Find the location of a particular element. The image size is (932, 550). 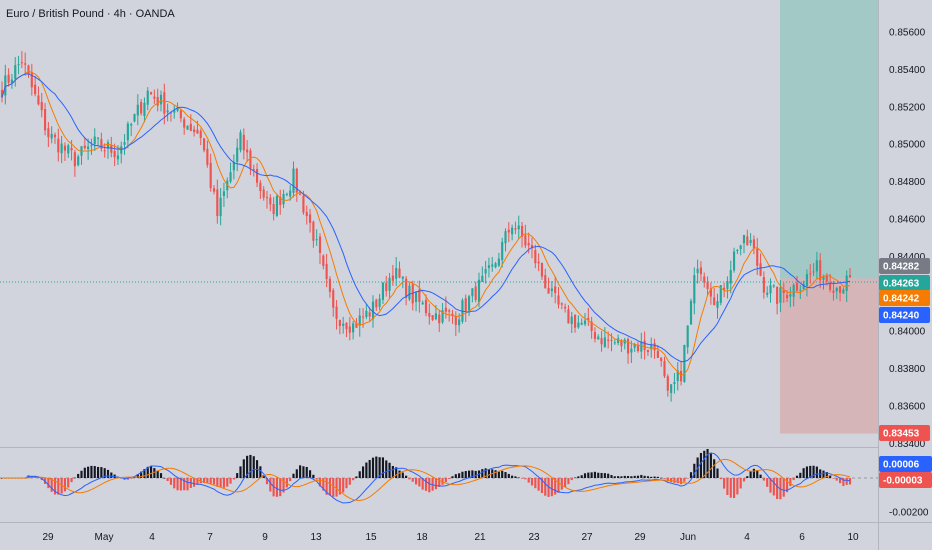

time-tick-label: 21 is located at coordinates (480, 537).